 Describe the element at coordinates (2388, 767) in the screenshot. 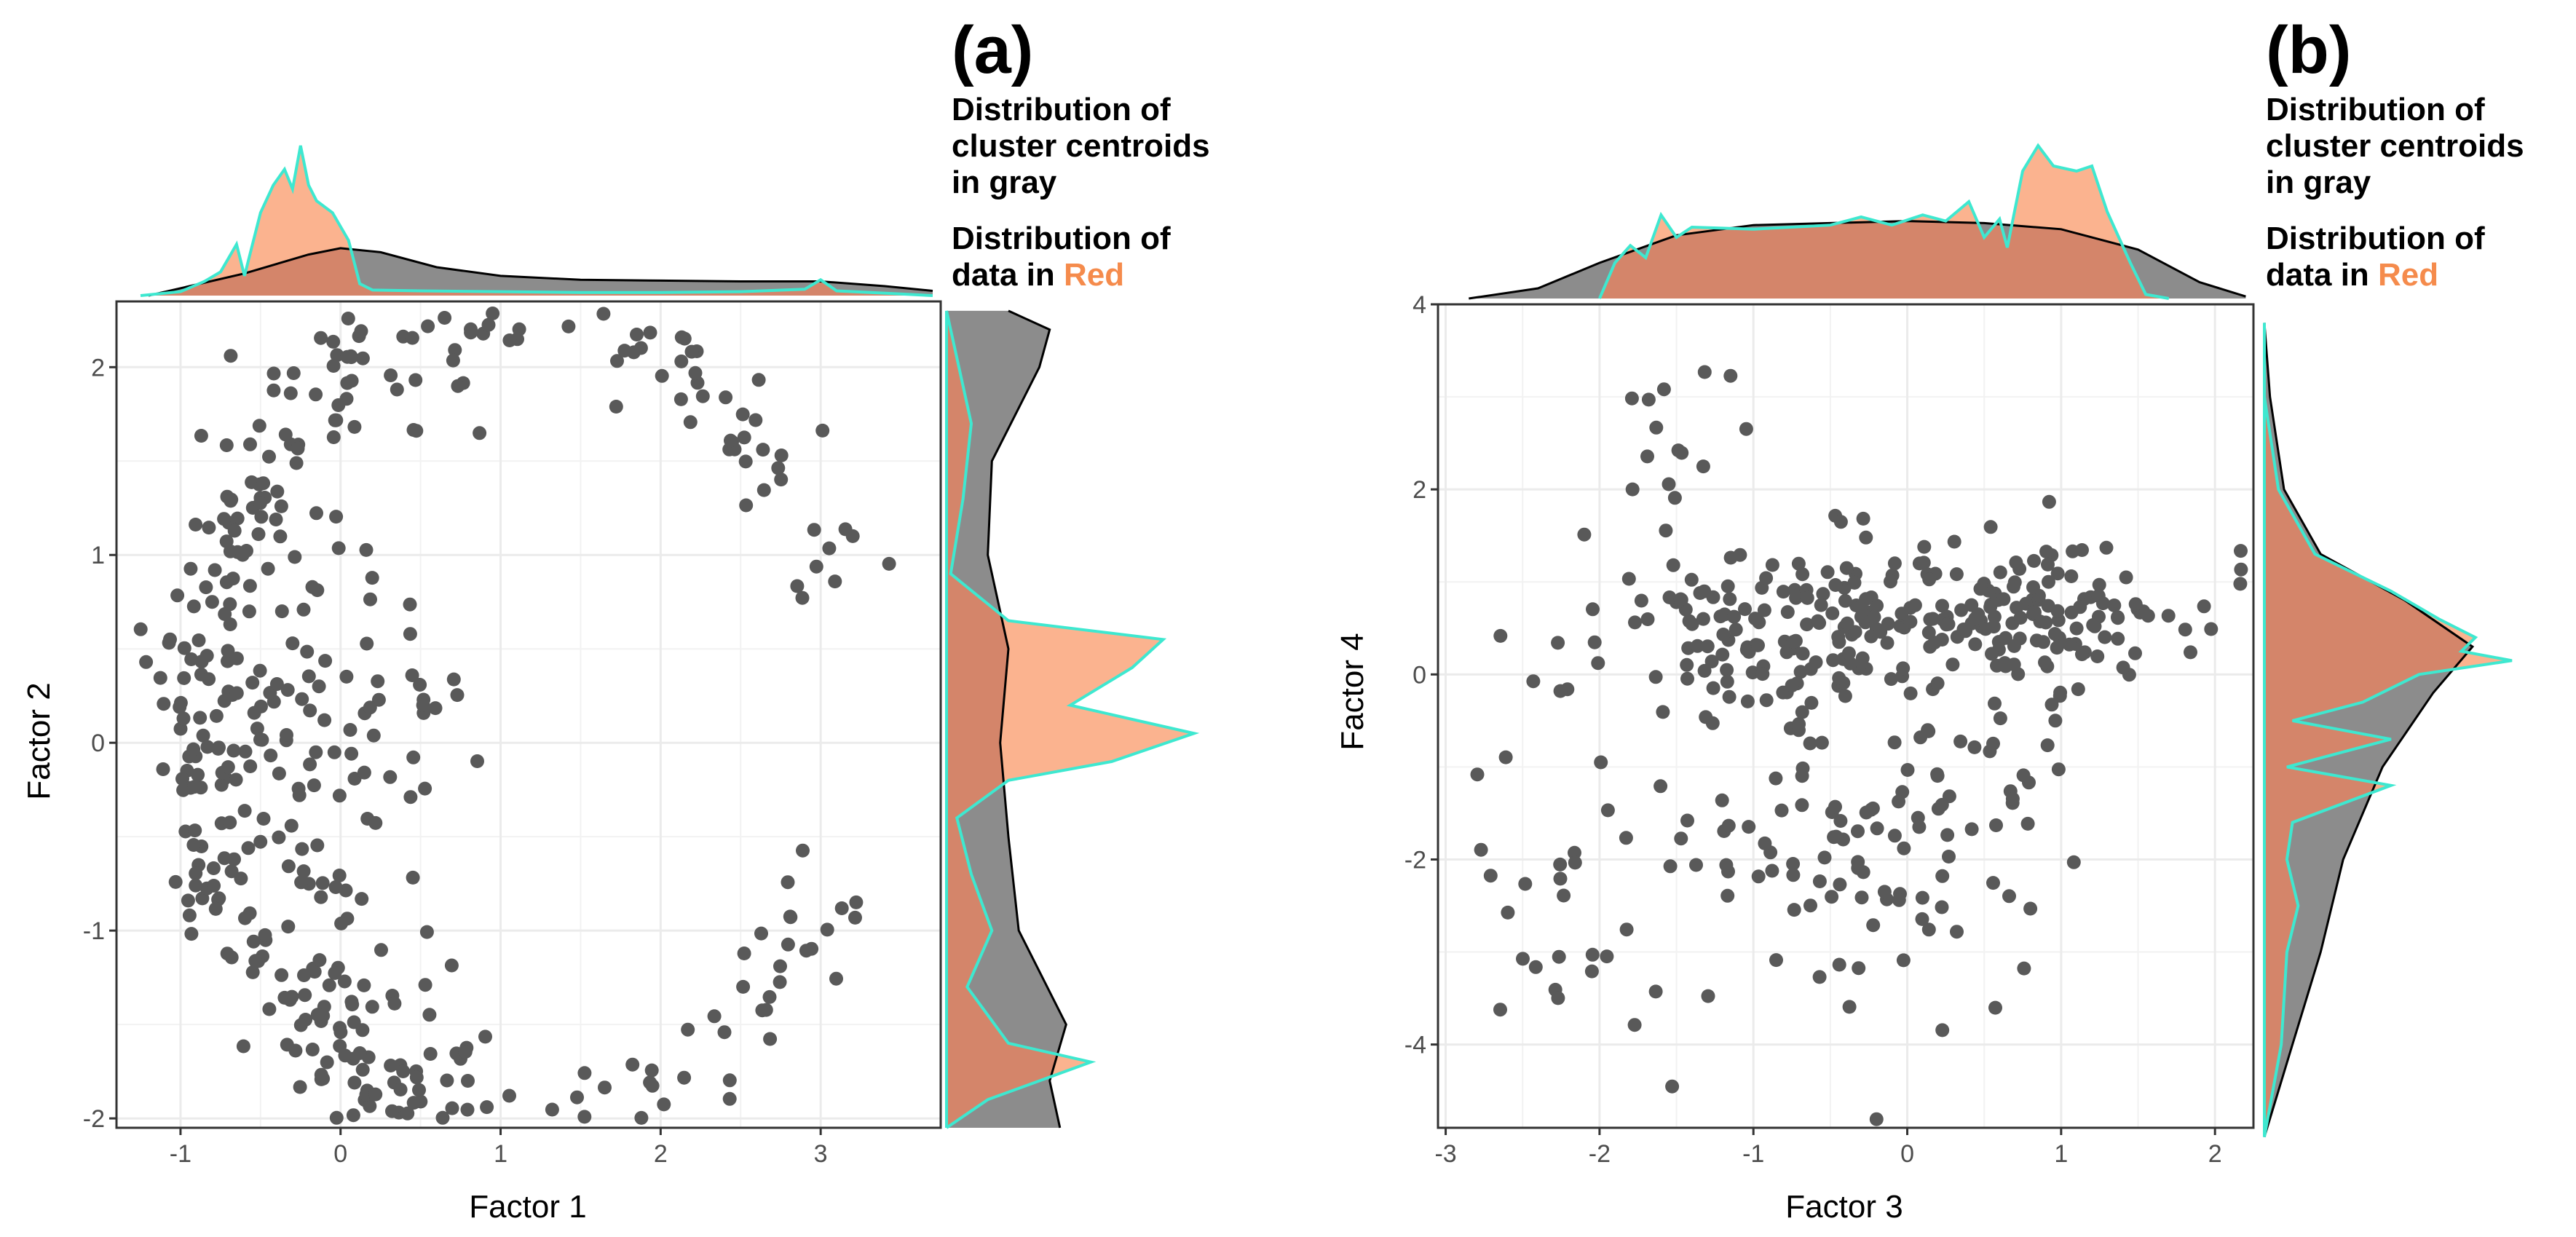

I see `data-density-right-line` at that location.